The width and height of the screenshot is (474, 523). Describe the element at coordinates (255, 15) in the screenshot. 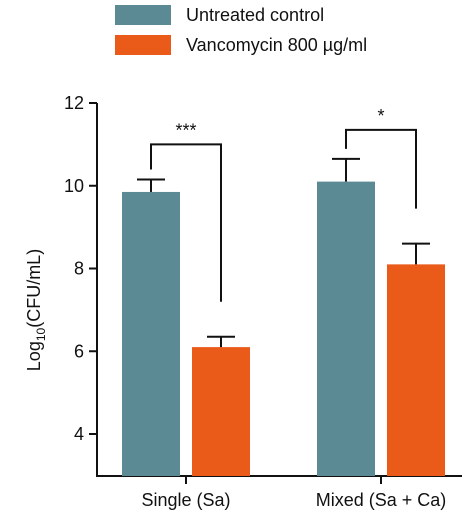

I see `legend-label-0: Untreated control` at that location.